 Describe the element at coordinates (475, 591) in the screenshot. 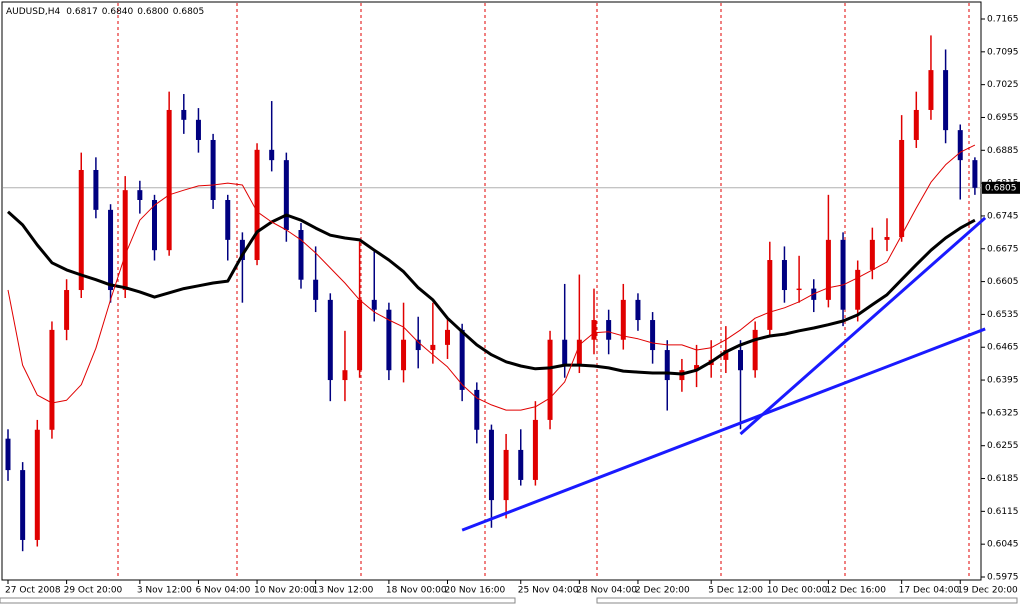

I see `x-tick-label: 20 Nov 16:00` at that location.